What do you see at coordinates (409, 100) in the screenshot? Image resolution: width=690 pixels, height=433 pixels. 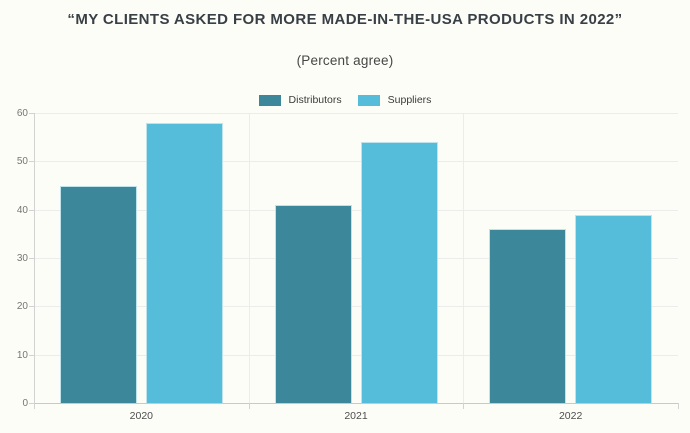 I see `legend-label-suppliers: Suppliers` at bounding box center [409, 100].